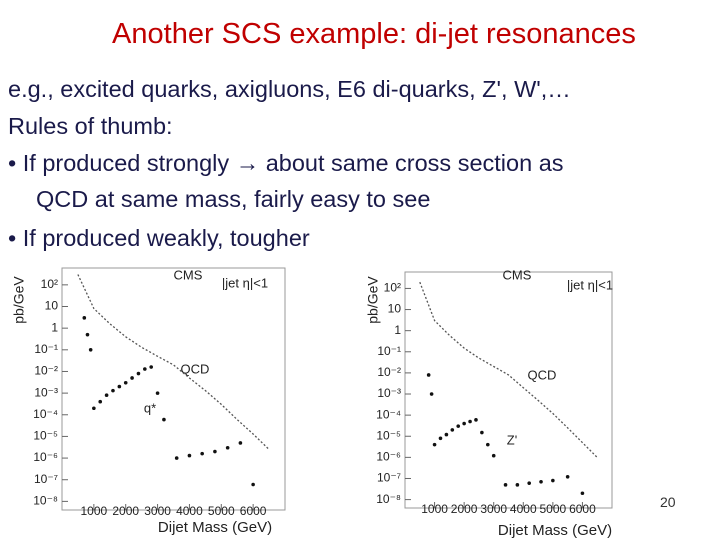 This screenshot has width=720, height=540. Describe the element at coordinates (508, 369) in the screenshot. I see `curve` at that location.